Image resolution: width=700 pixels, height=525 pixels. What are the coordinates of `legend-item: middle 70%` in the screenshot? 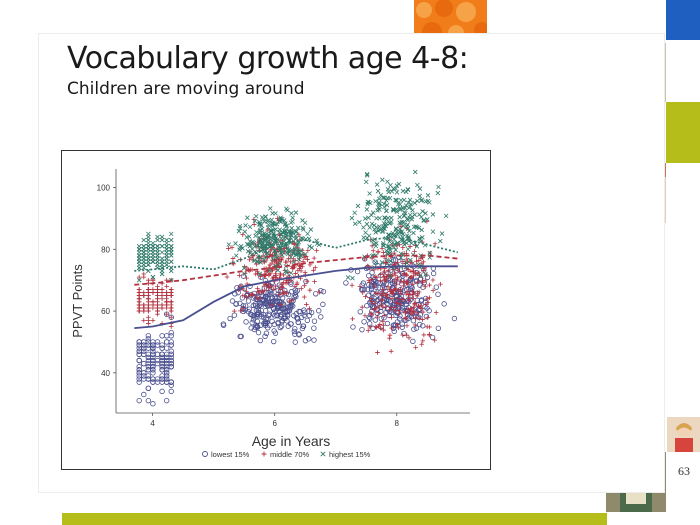 It's located at (285, 454).